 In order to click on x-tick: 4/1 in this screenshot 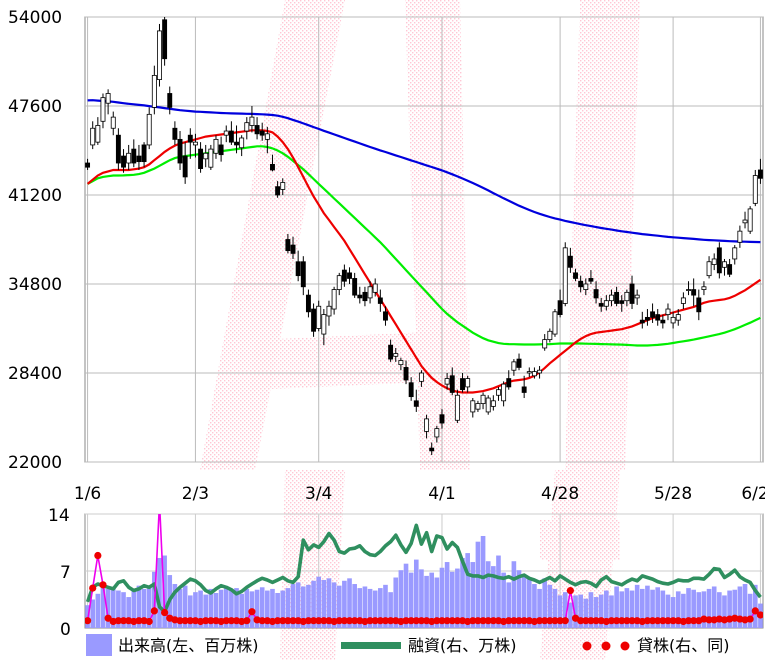, I will do `click(441, 494)`.